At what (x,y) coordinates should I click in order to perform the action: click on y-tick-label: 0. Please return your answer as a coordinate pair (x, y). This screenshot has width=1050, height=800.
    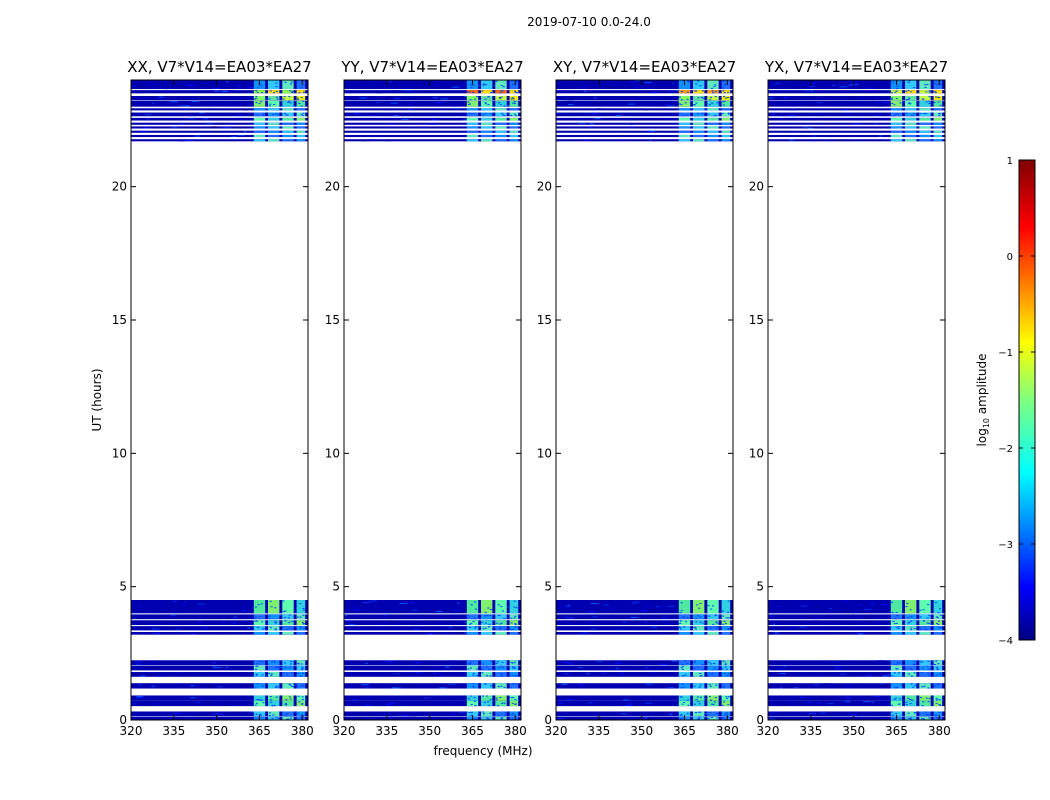
    Looking at the image, I should click on (760, 720).